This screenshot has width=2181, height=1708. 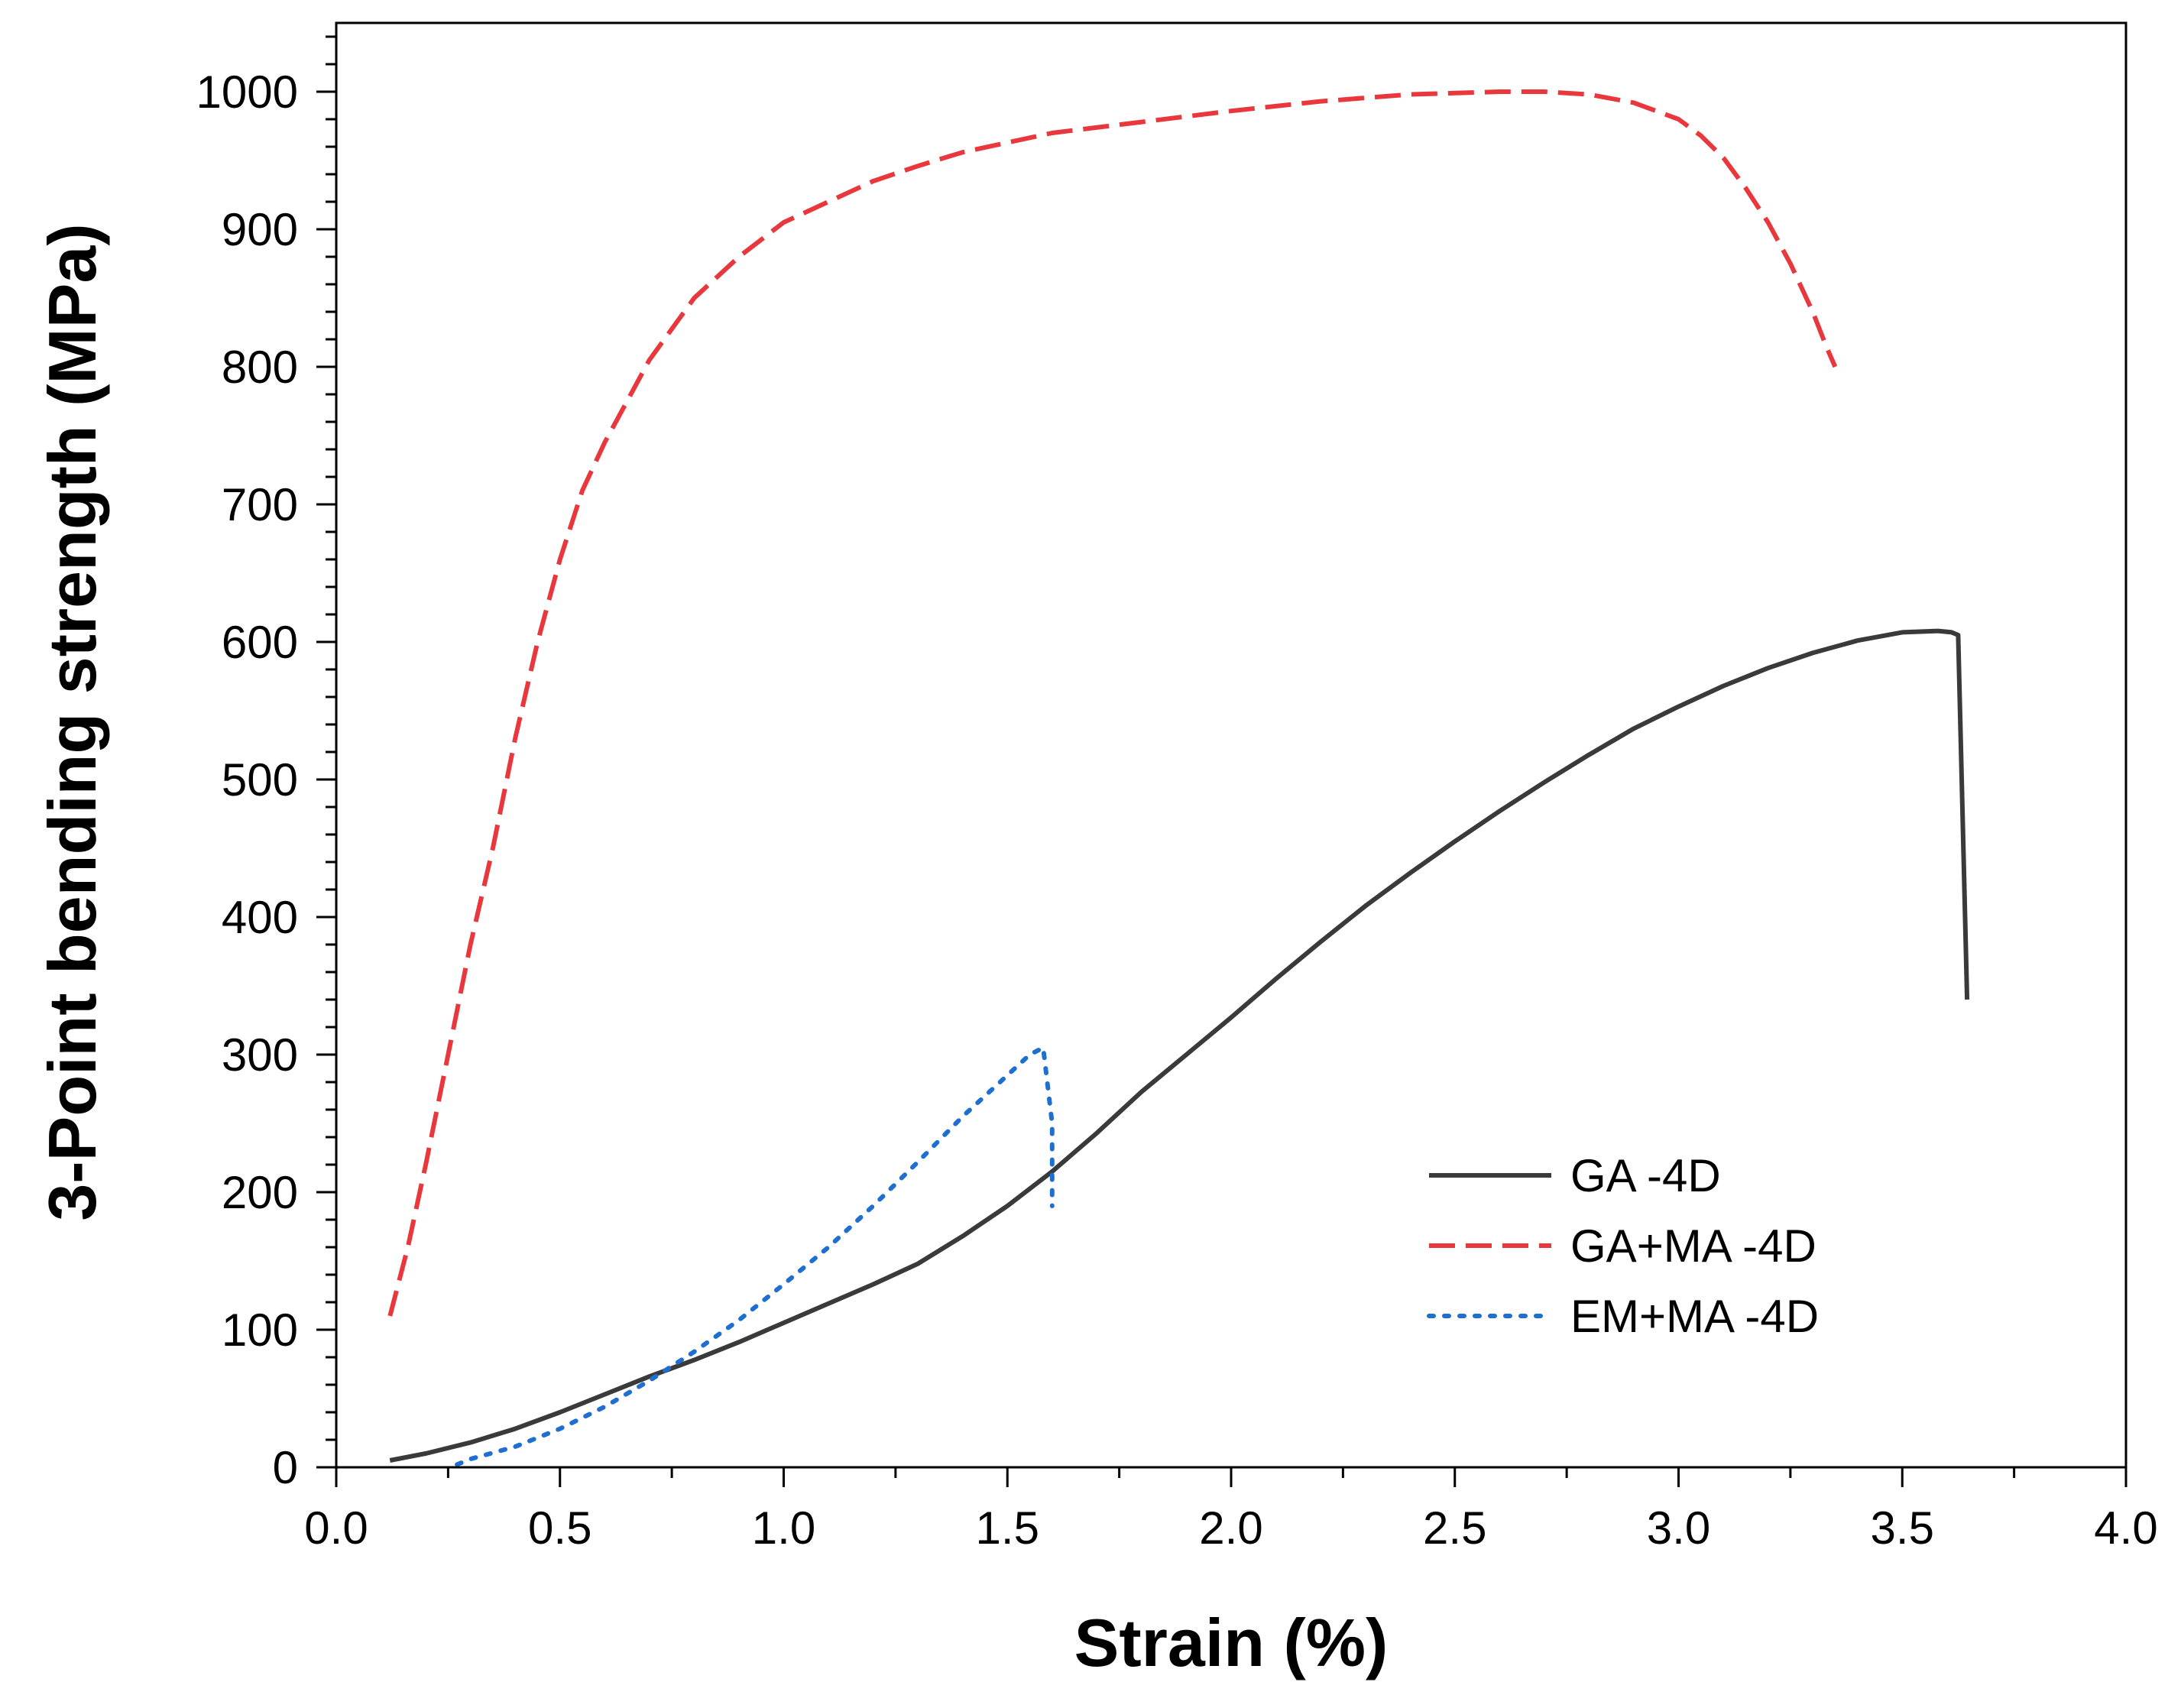 What do you see at coordinates (1693, 1246) in the screenshot?
I see `legend-label: GA+MA -4D` at bounding box center [1693, 1246].